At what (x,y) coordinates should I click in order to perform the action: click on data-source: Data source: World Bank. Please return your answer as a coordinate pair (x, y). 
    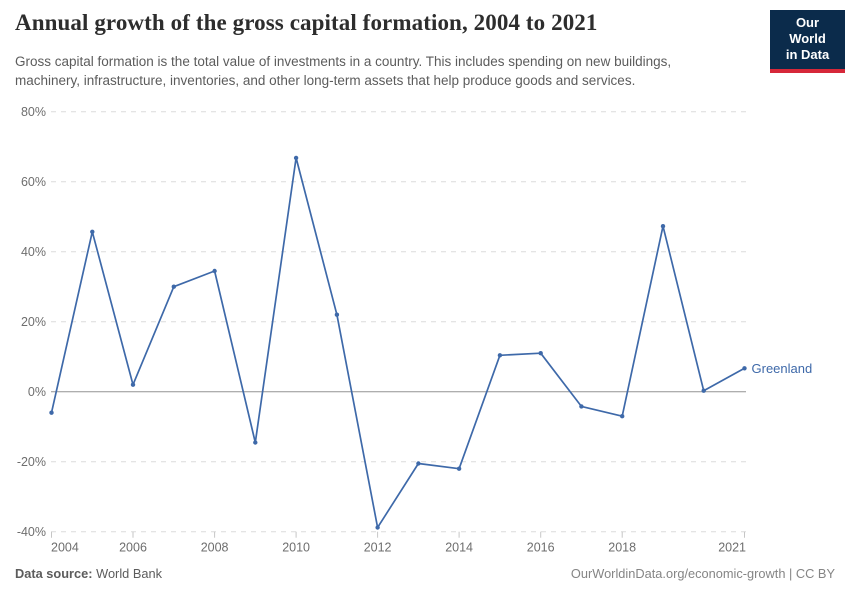
    Looking at the image, I should click on (88, 573).